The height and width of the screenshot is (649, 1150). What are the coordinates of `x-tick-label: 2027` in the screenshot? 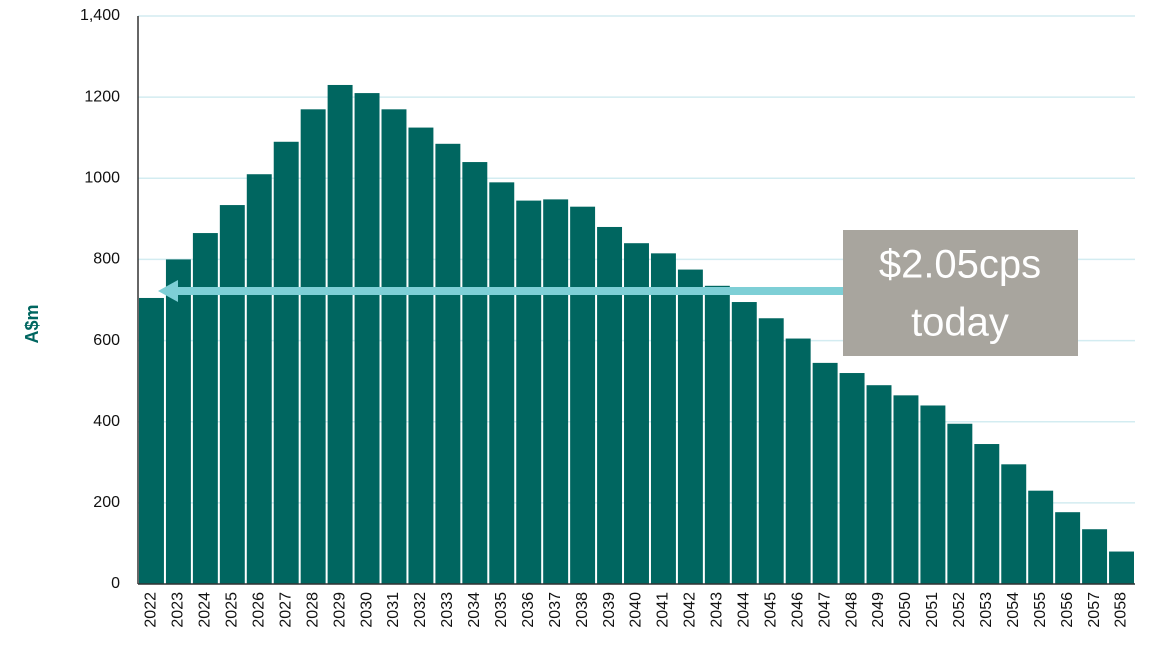 It's located at (285, 610).